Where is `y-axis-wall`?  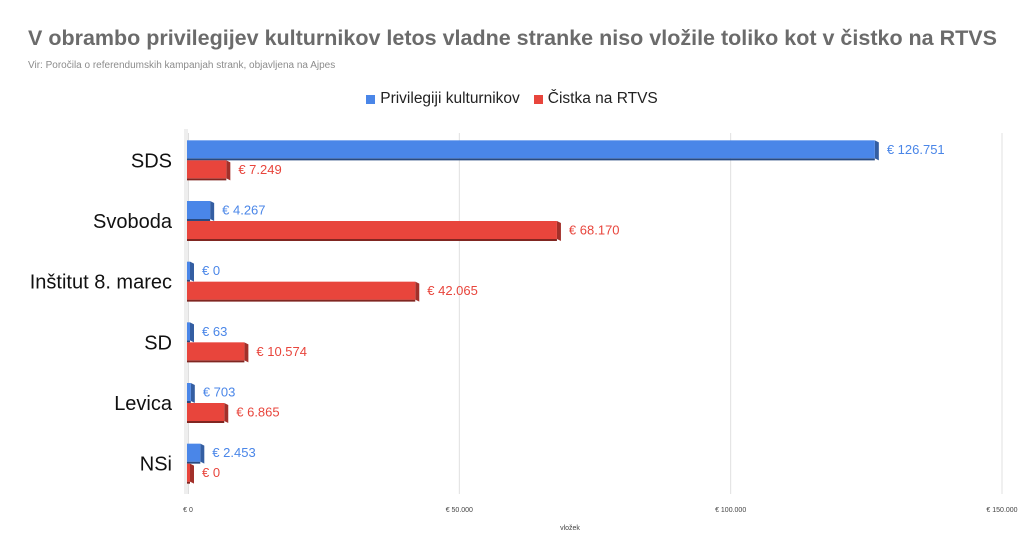
y-axis-wall is located at coordinates (186, 311).